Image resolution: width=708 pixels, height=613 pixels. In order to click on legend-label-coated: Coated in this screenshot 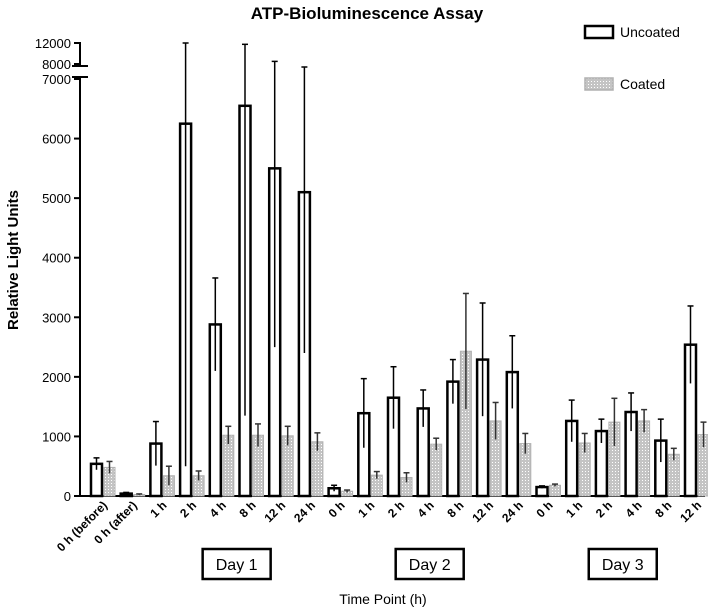, I will do `click(642, 84)`.